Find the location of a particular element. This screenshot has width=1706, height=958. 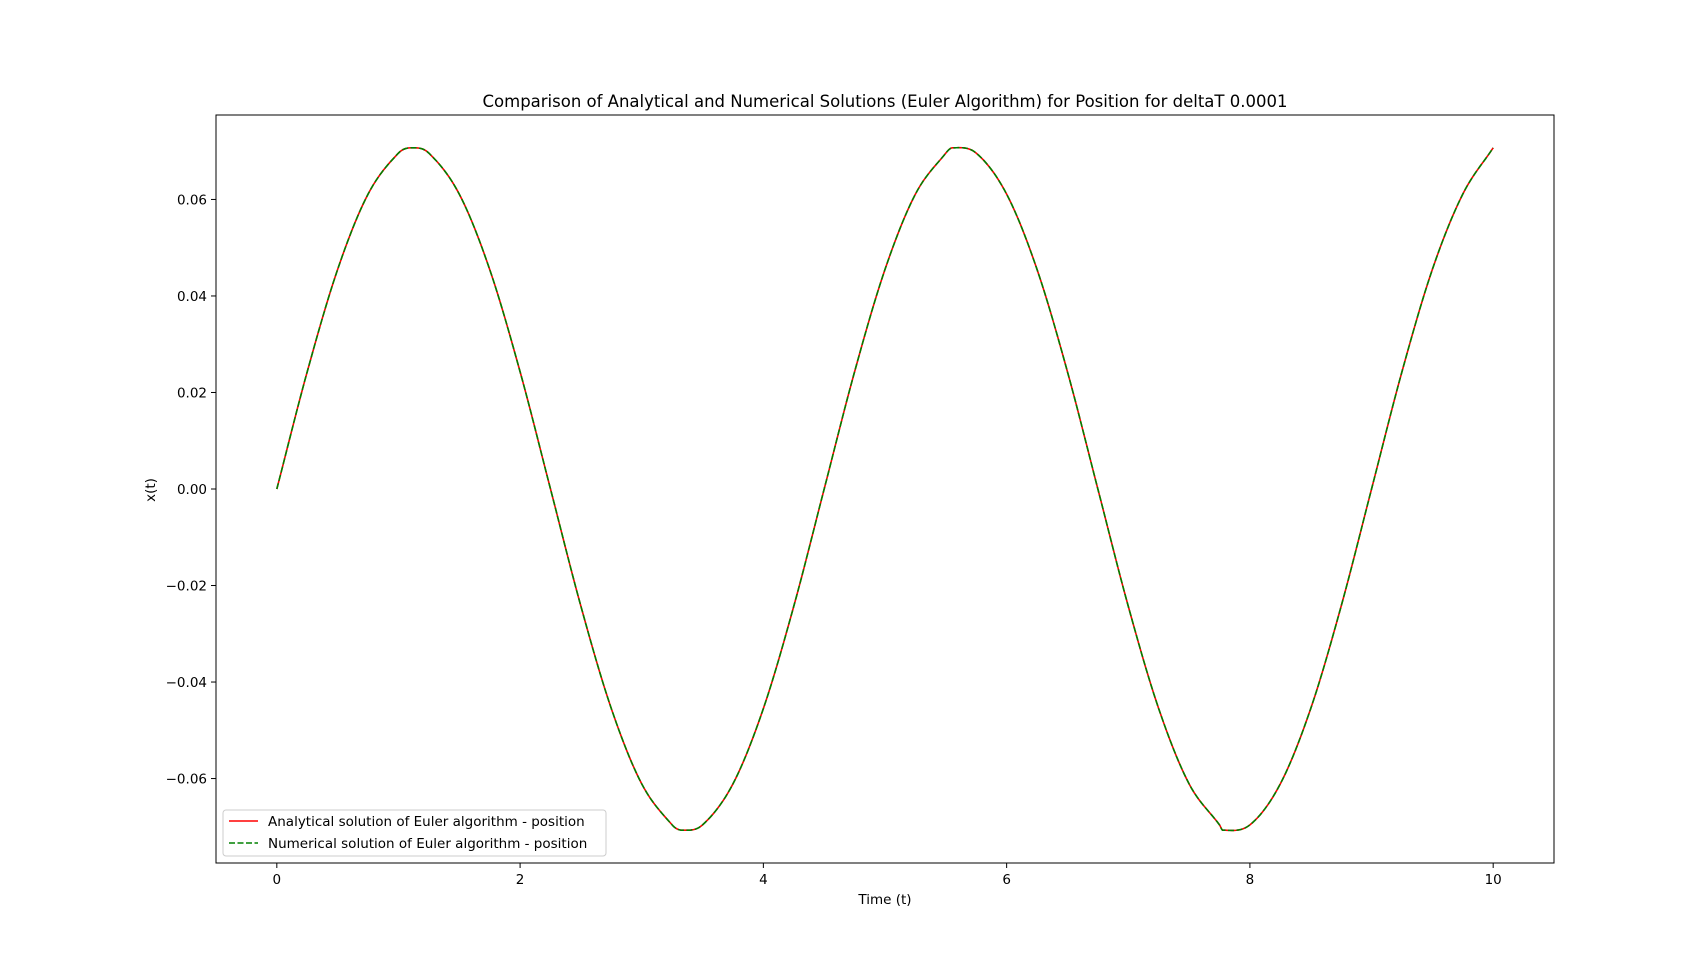

x-axis: 0 2 4 6 8 10 is located at coordinates (887, 875).